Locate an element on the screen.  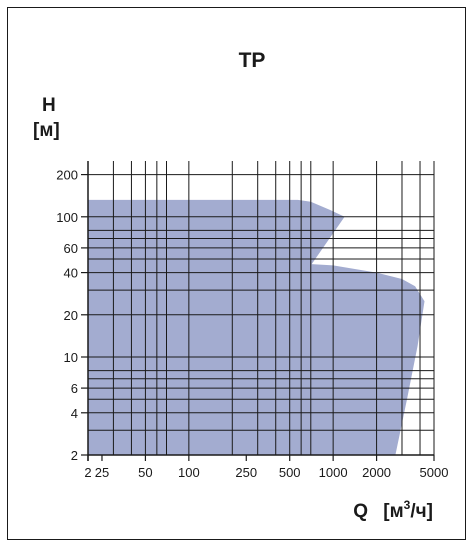
x-axis-unit-base: [м is located at coordinates (393, 511).